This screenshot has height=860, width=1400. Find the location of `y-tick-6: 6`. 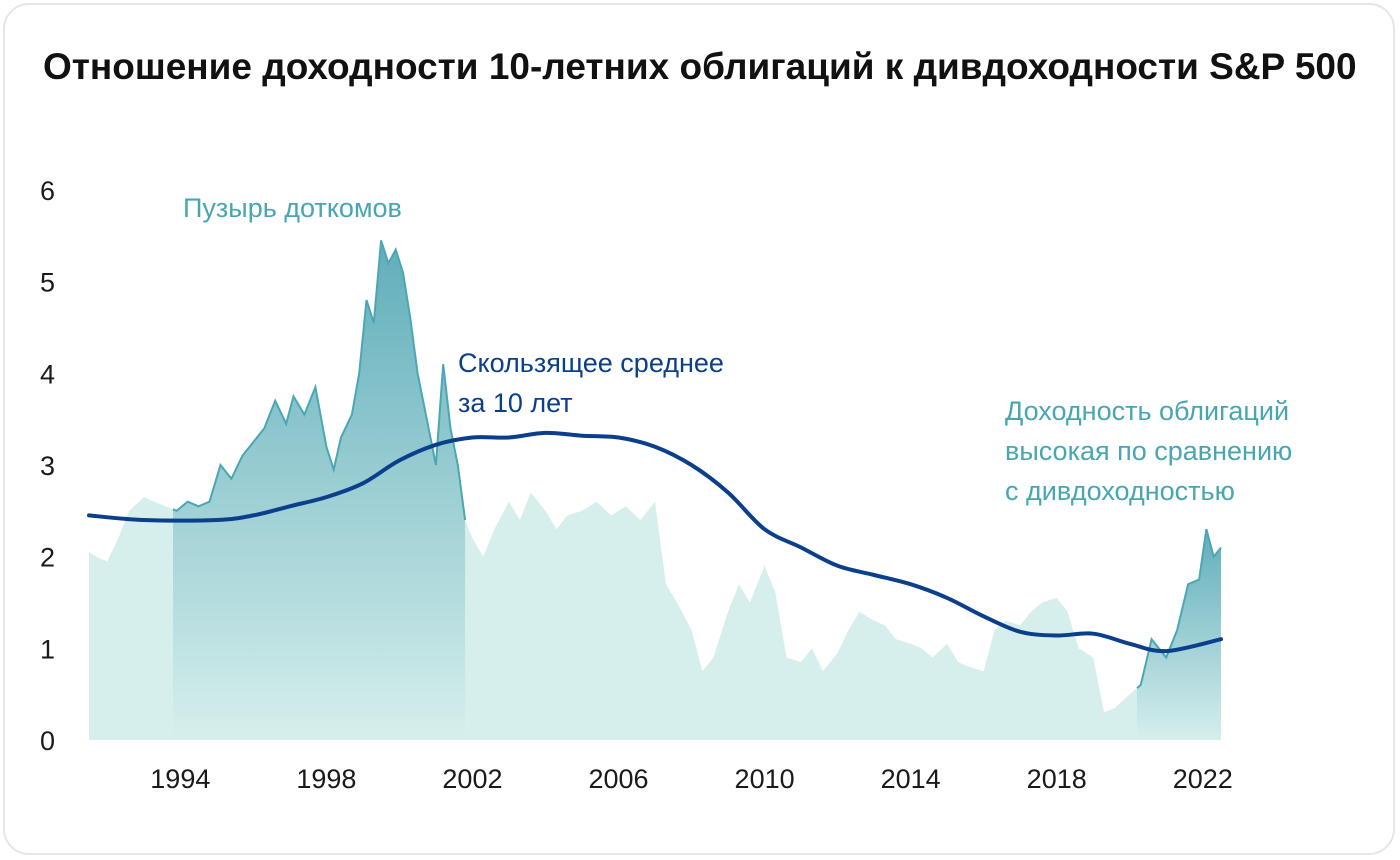

y-tick-6: 6 is located at coordinates (47, 191).